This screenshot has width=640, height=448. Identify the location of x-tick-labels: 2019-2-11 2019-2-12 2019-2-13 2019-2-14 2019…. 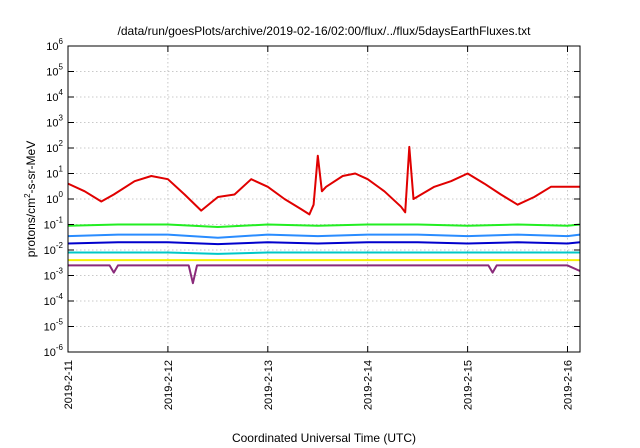
(319, 385).